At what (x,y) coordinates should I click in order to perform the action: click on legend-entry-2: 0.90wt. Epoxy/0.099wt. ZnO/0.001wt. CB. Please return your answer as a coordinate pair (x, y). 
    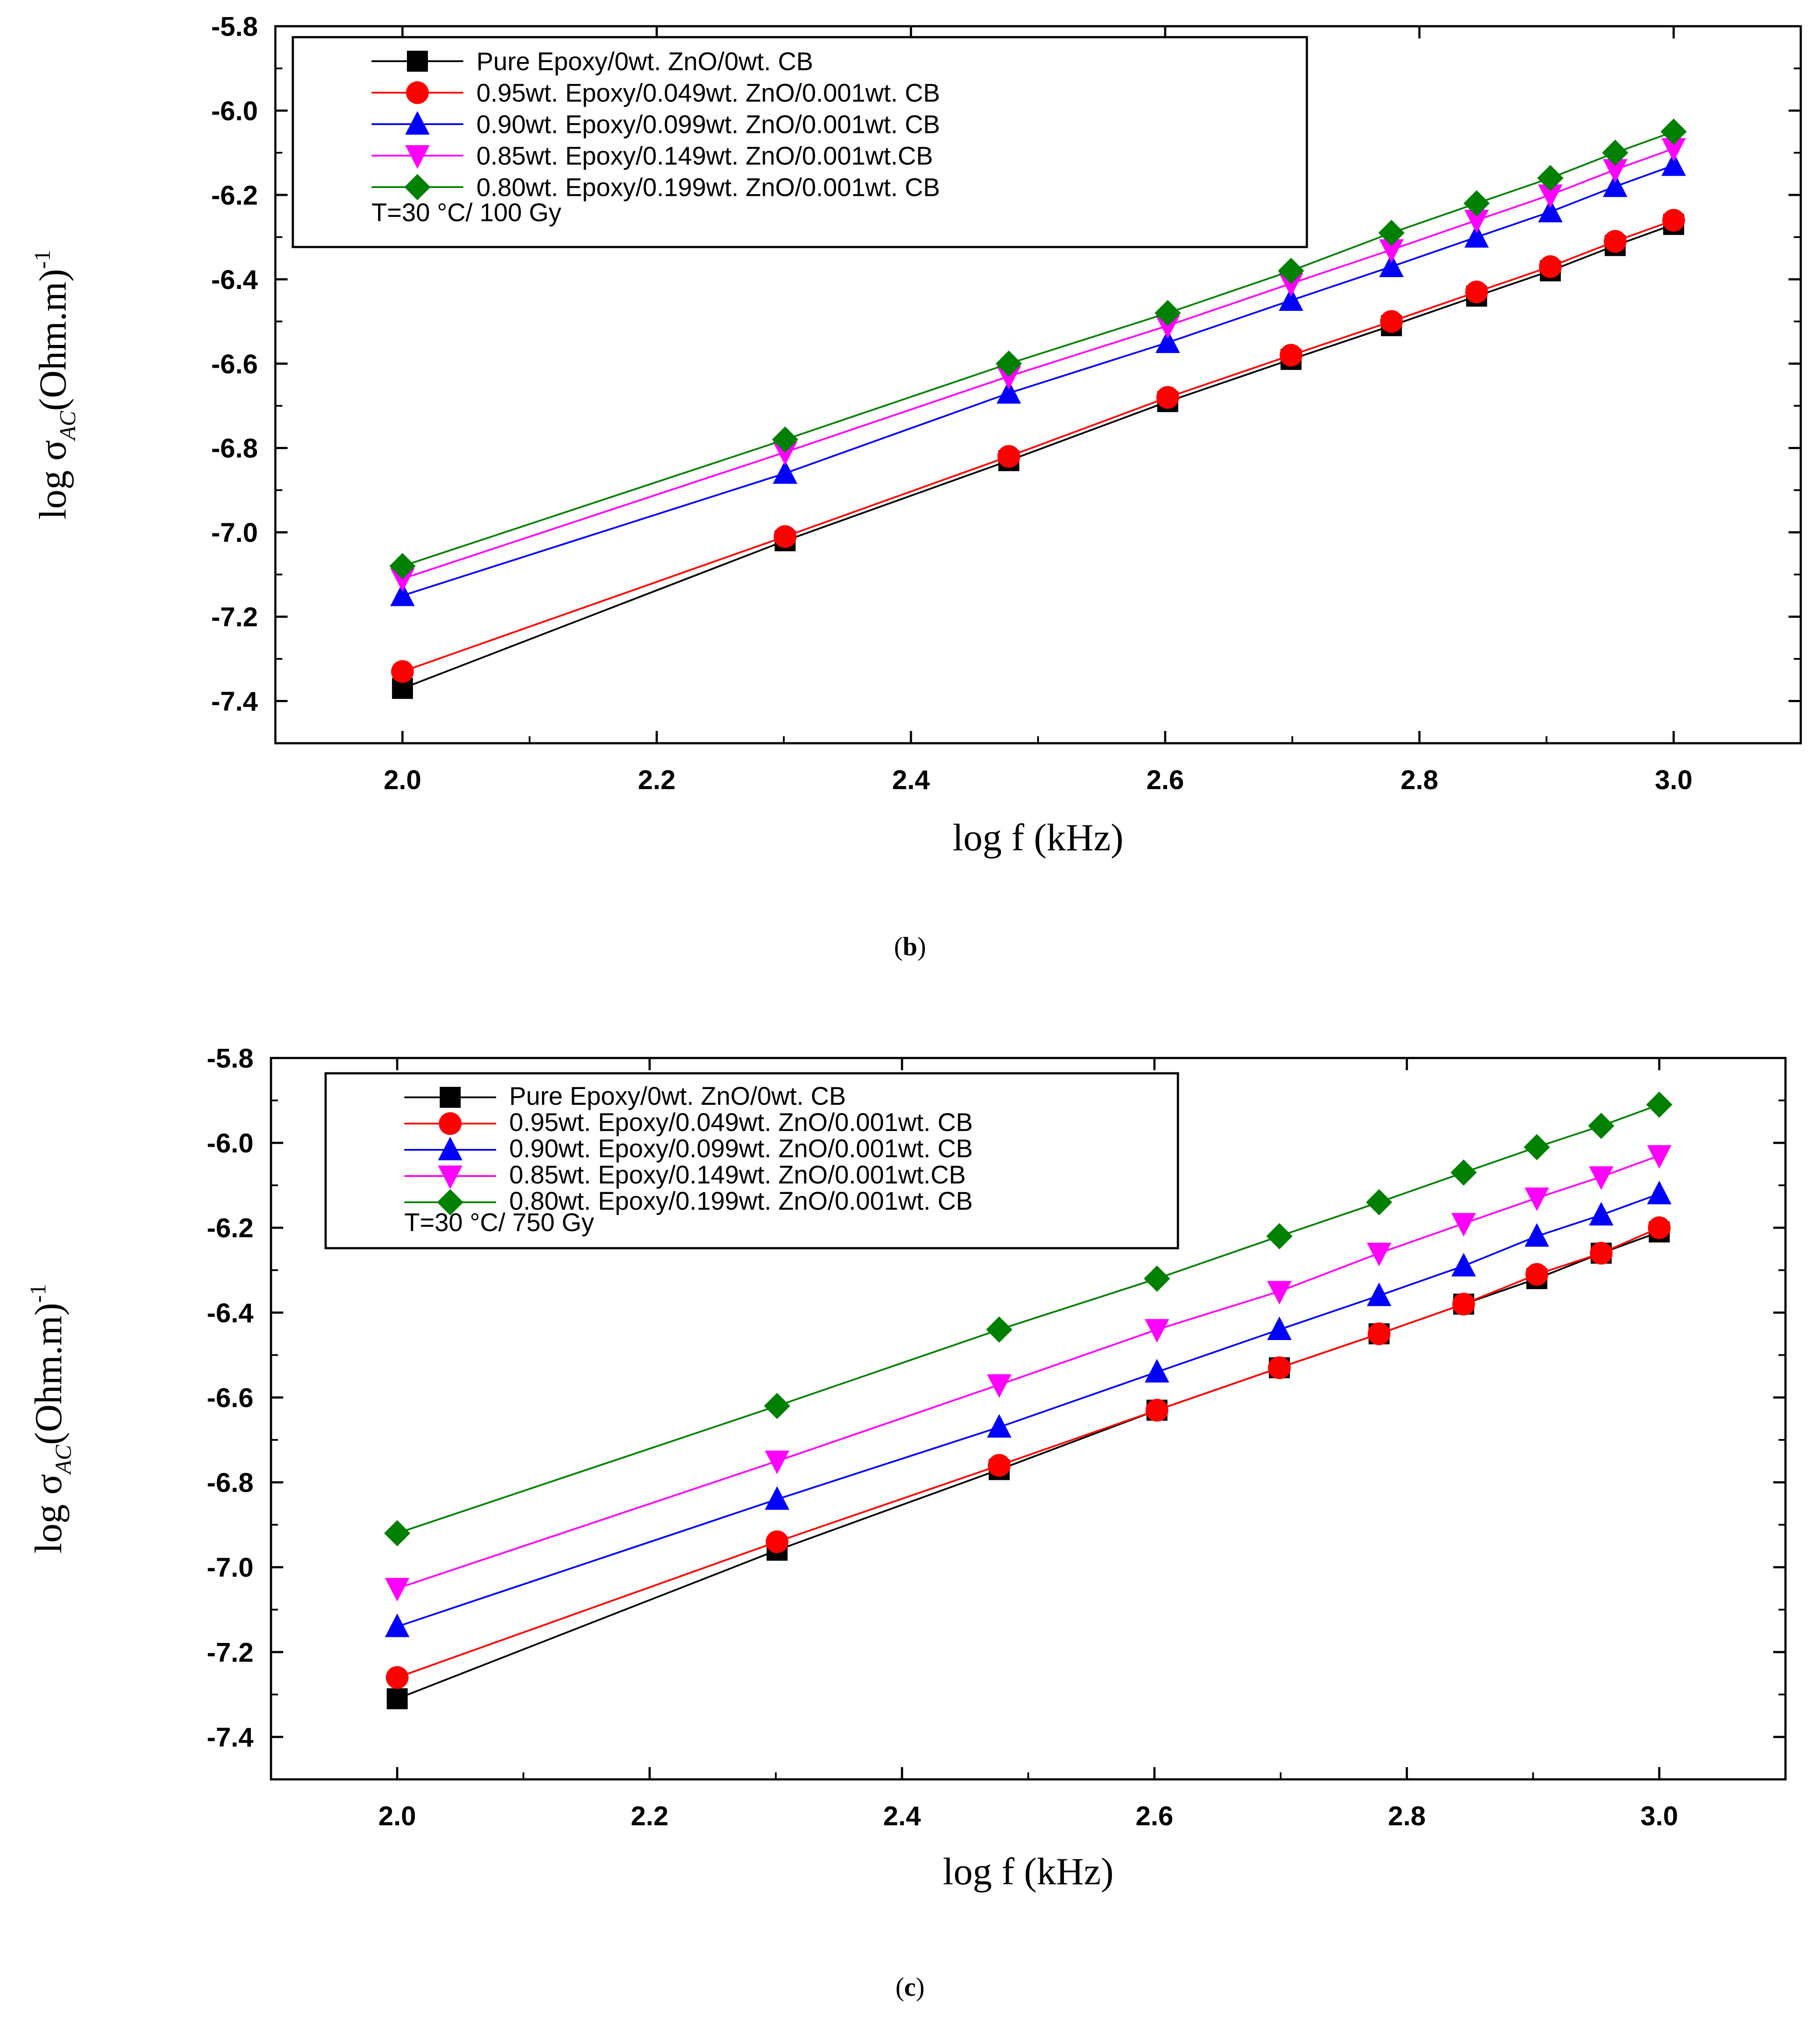
    Looking at the image, I should click on (708, 124).